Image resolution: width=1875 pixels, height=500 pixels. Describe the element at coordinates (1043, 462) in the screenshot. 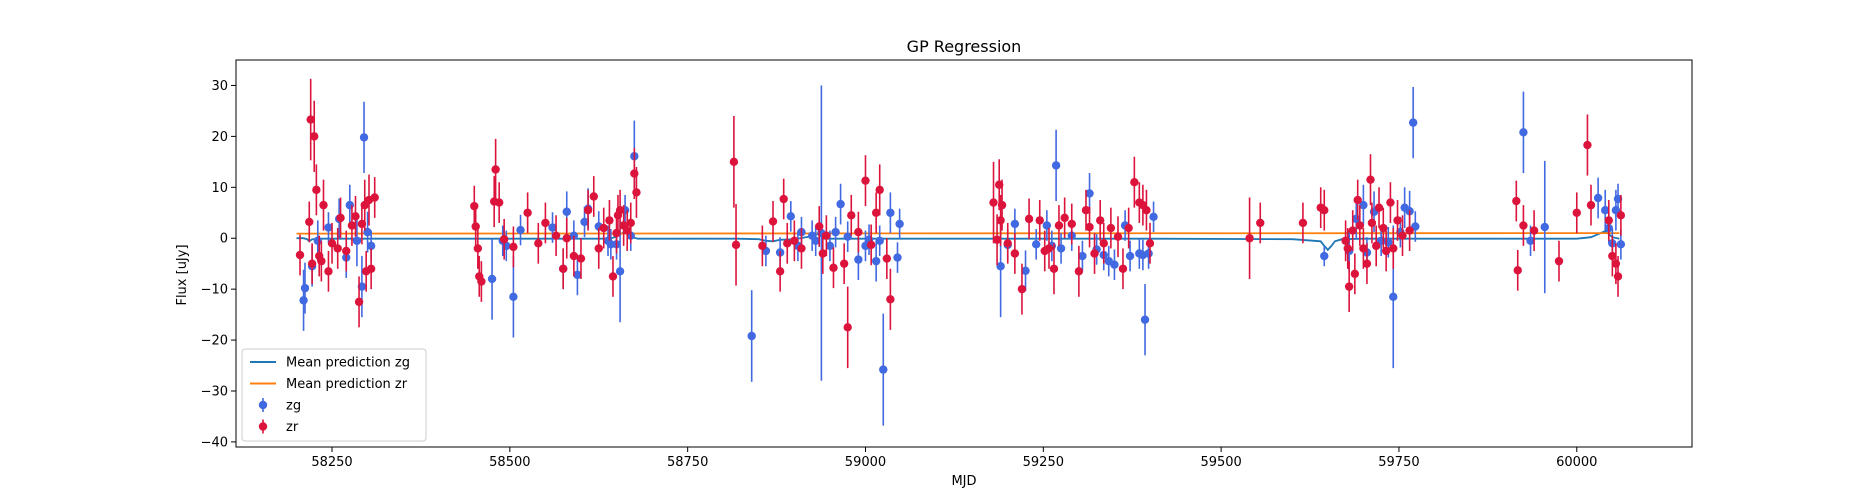

I see `x-tick-label-4: 59250` at that location.